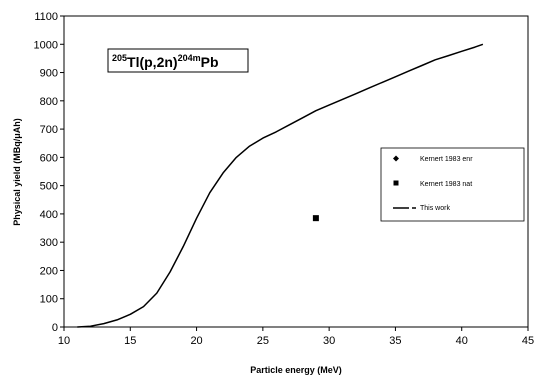 The height and width of the screenshot is (378, 536). Describe the element at coordinates (396, 183) in the screenshot. I see `legend-marker-square-icon` at that location.